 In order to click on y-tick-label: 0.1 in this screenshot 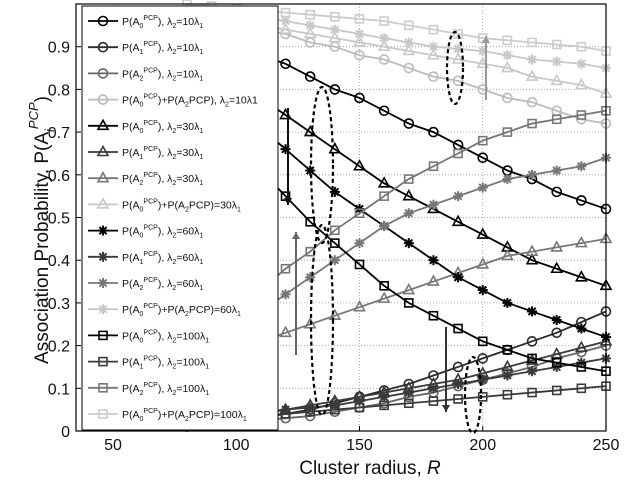, I will do `click(59, 389)`.